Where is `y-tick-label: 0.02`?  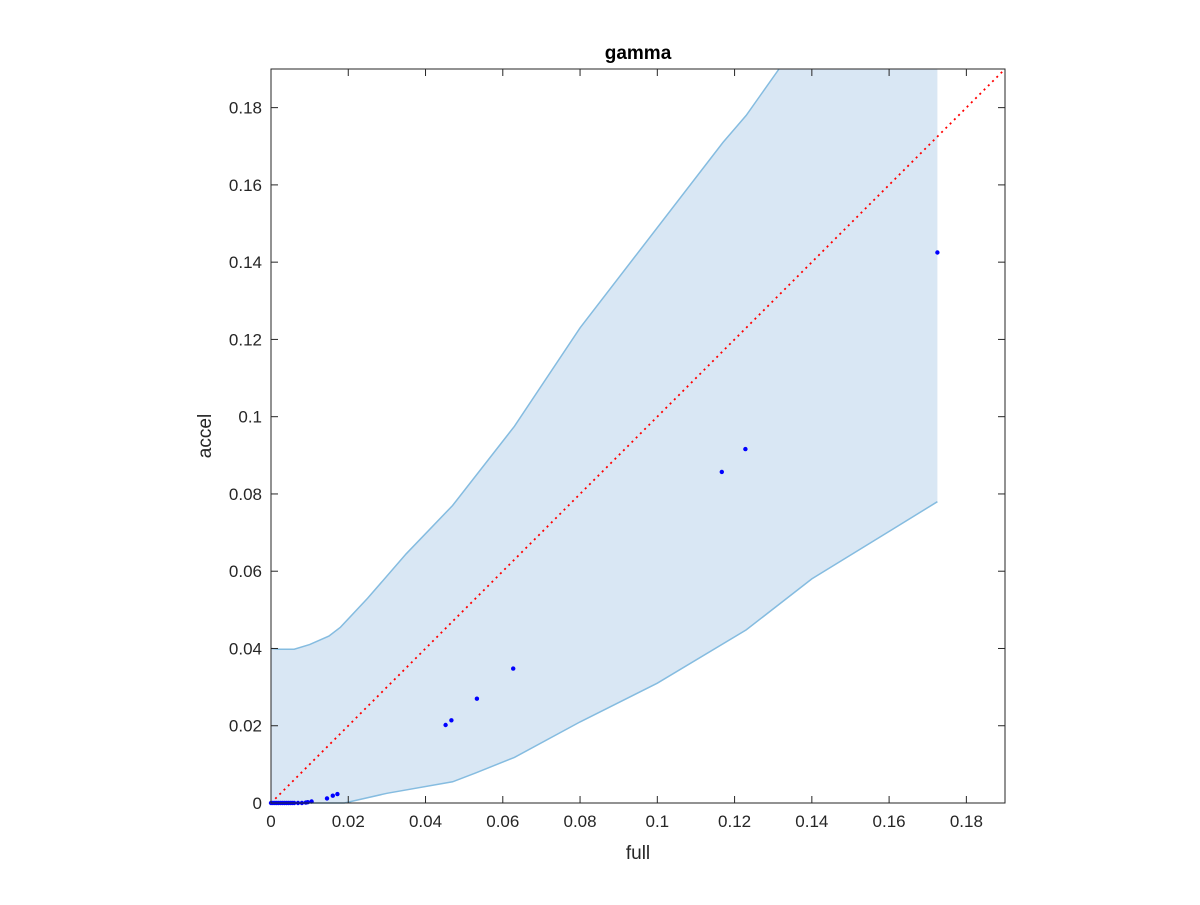 y-tick-label: 0.02 is located at coordinates (245, 726).